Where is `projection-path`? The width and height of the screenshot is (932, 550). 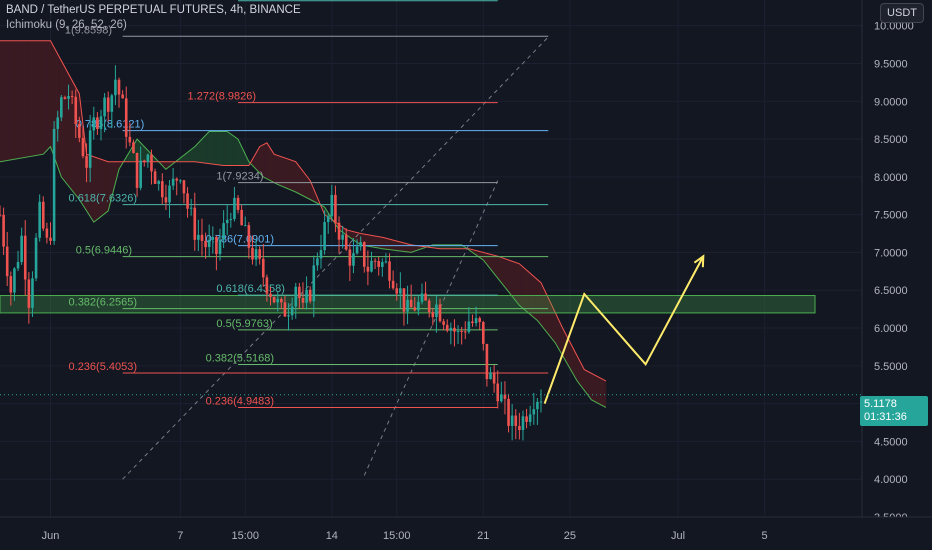 projection-path is located at coordinates (624, 329).